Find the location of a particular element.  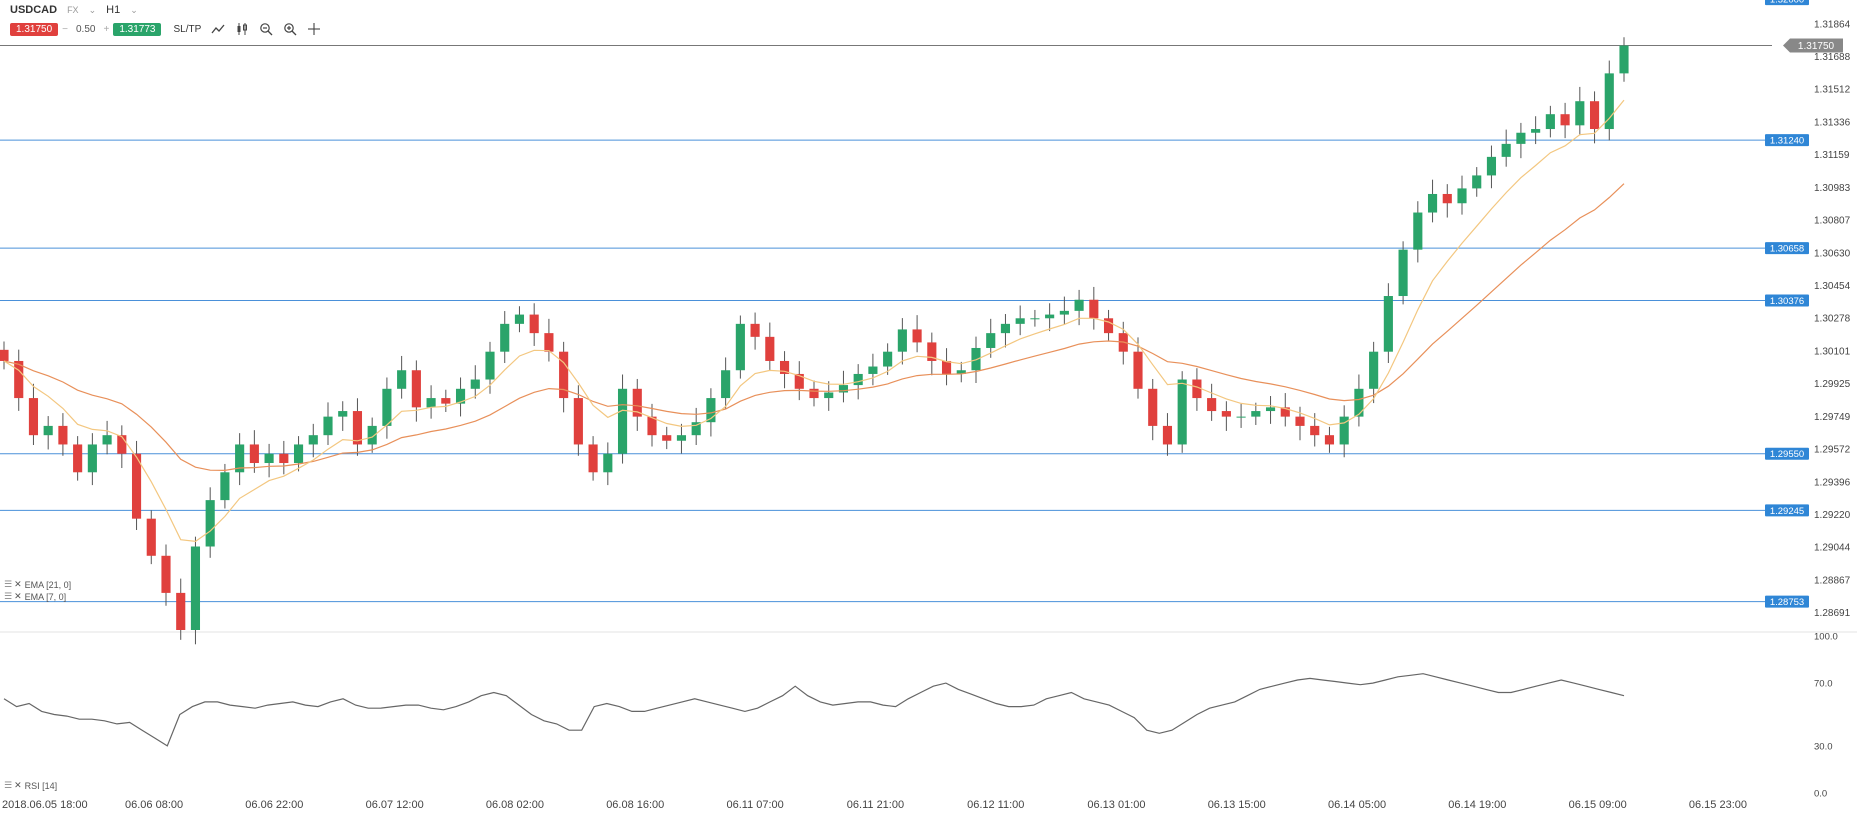

line-chart-icon is located at coordinates (218, 29).